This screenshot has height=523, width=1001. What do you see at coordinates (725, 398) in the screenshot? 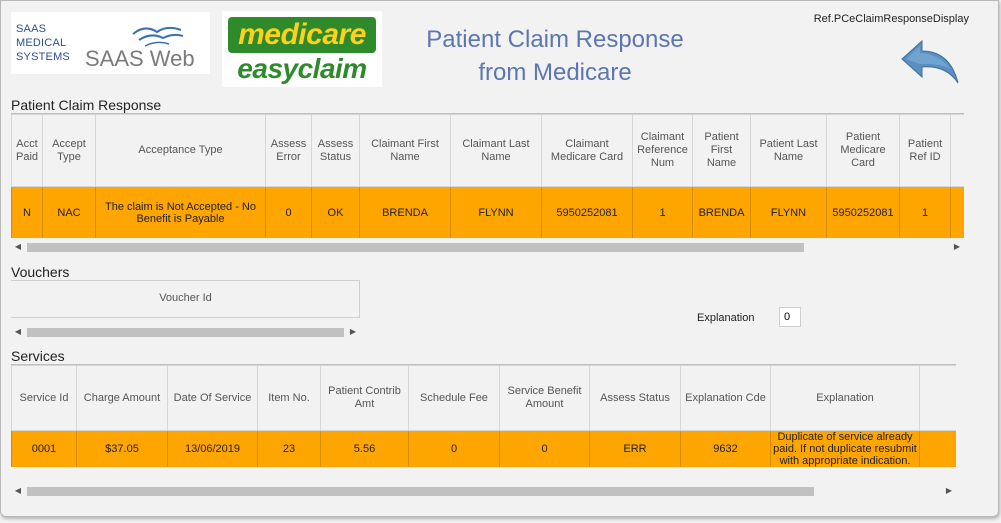
I see `col-explanation-cde: Explanation Cde` at bounding box center [725, 398].